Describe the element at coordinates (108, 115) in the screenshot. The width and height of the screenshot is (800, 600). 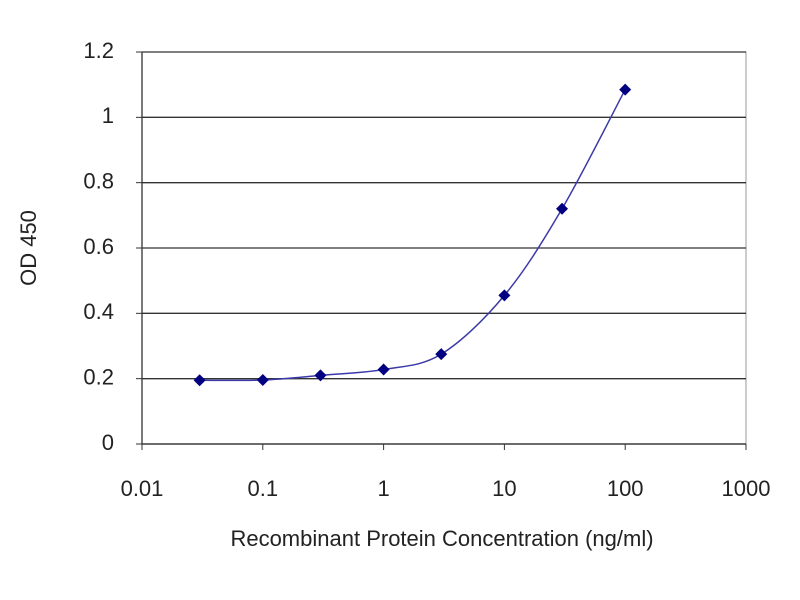
I see `y-tick-label: 1` at that location.